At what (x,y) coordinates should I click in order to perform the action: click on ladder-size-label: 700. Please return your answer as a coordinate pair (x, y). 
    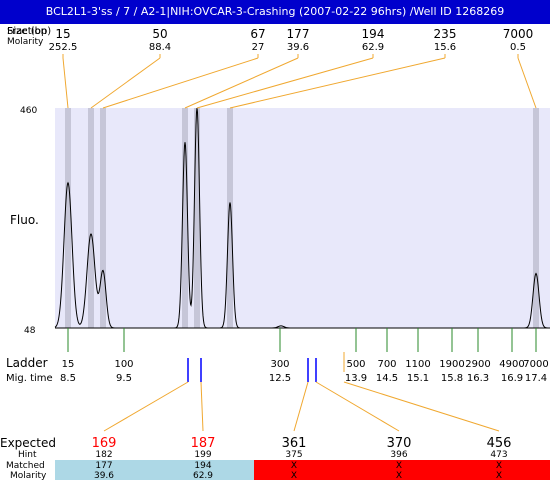
    Looking at the image, I should click on (386, 364).